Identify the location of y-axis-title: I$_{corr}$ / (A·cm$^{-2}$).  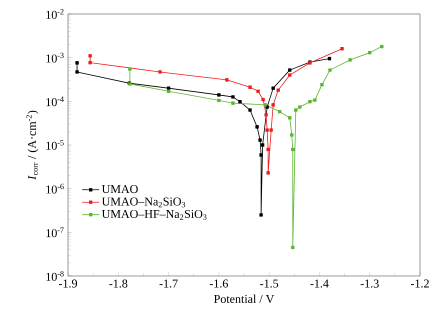
(32, 145).